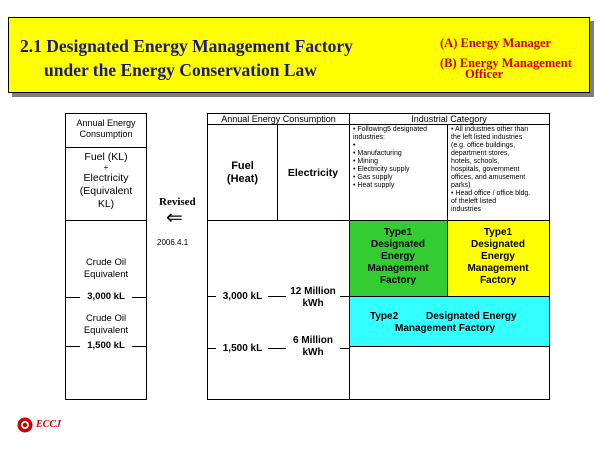 The image size is (600, 450). I want to click on list-item: (e.g. office buildings,, so click(483, 145).